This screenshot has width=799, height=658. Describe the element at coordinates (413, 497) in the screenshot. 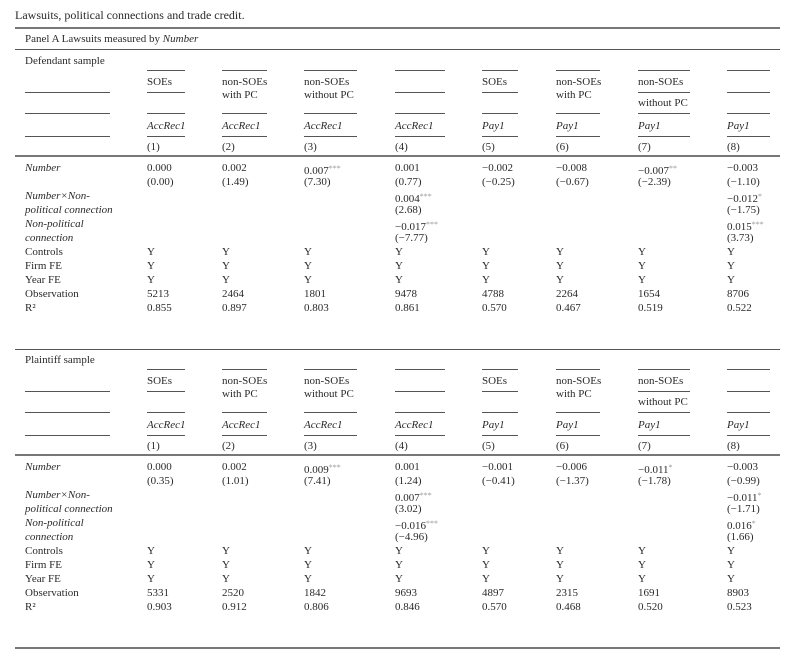

I see `coefficient: 0.007***` at that location.